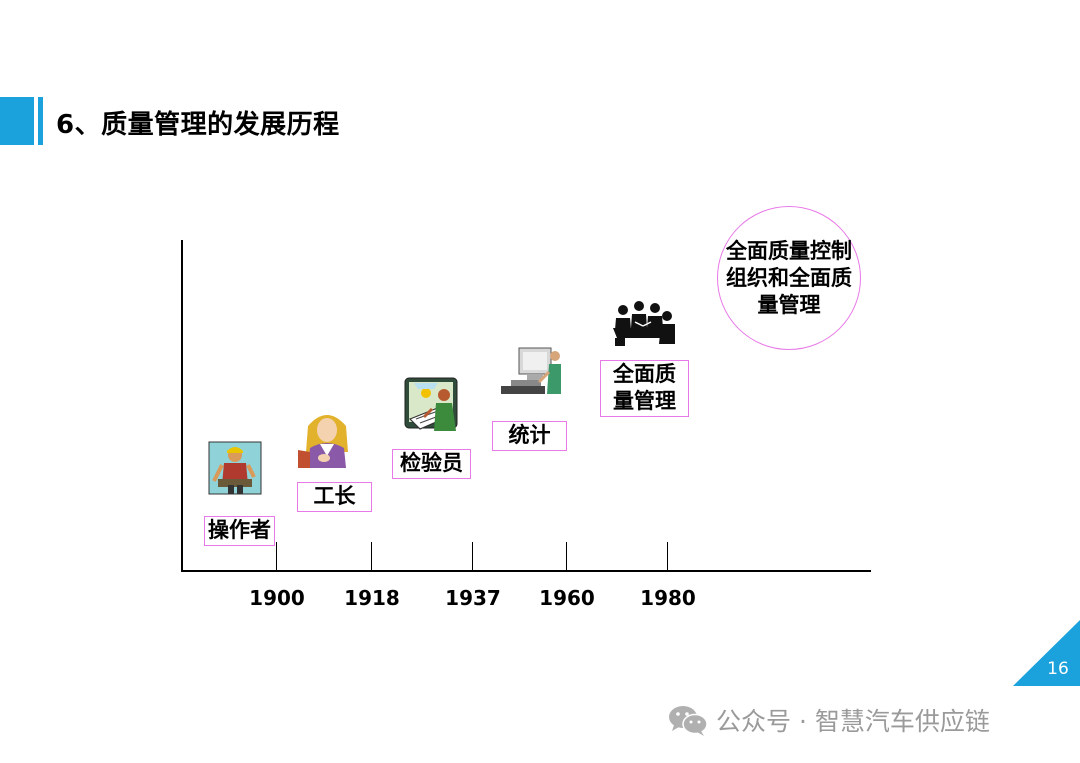  What do you see at coordinates (235, 468) in the screenshot?
I see `worker-clipart-icon` at bounding box center [235, 468].